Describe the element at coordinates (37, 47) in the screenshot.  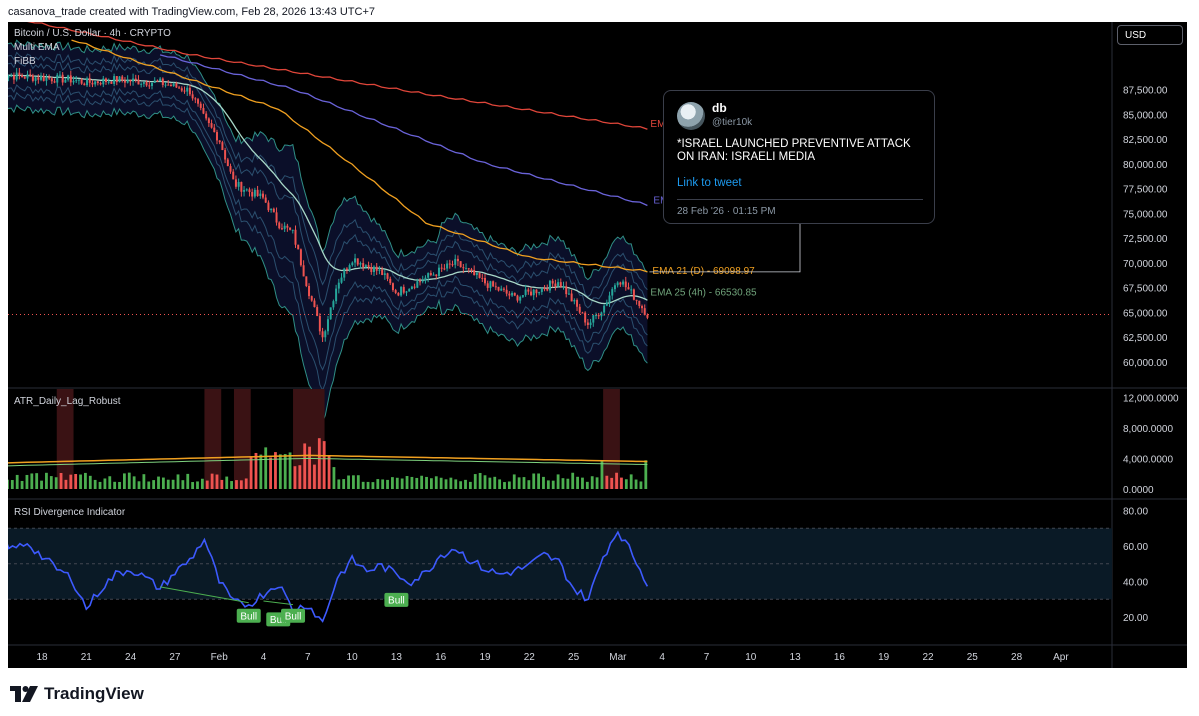
I see `indicator-multi-ema: Multi EMA` at that location.